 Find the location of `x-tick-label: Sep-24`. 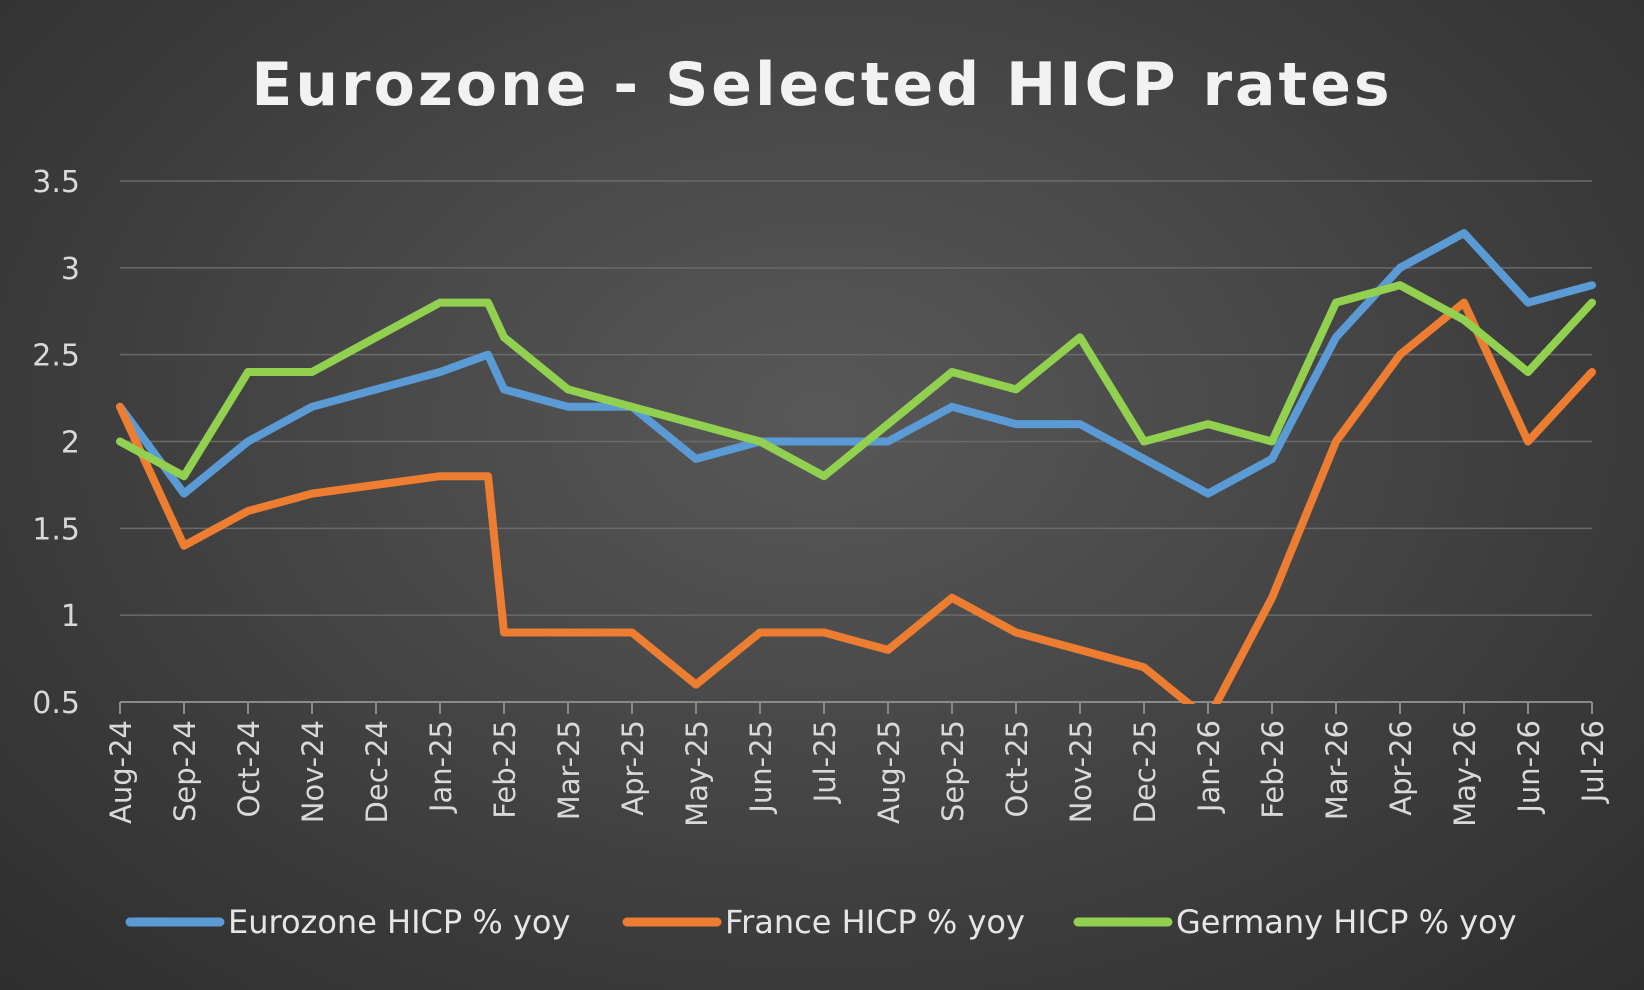

x-tick-label: Sep-24 is located at coordinates (185, 771).